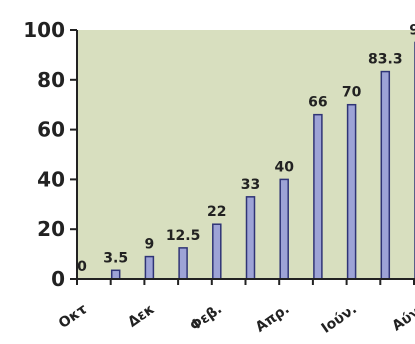 This screenshot has width=415, height=344. Describe the element at coordinates (402, 317) in the screenshot. I see `x-tick-label: Αύγ.` at that location.